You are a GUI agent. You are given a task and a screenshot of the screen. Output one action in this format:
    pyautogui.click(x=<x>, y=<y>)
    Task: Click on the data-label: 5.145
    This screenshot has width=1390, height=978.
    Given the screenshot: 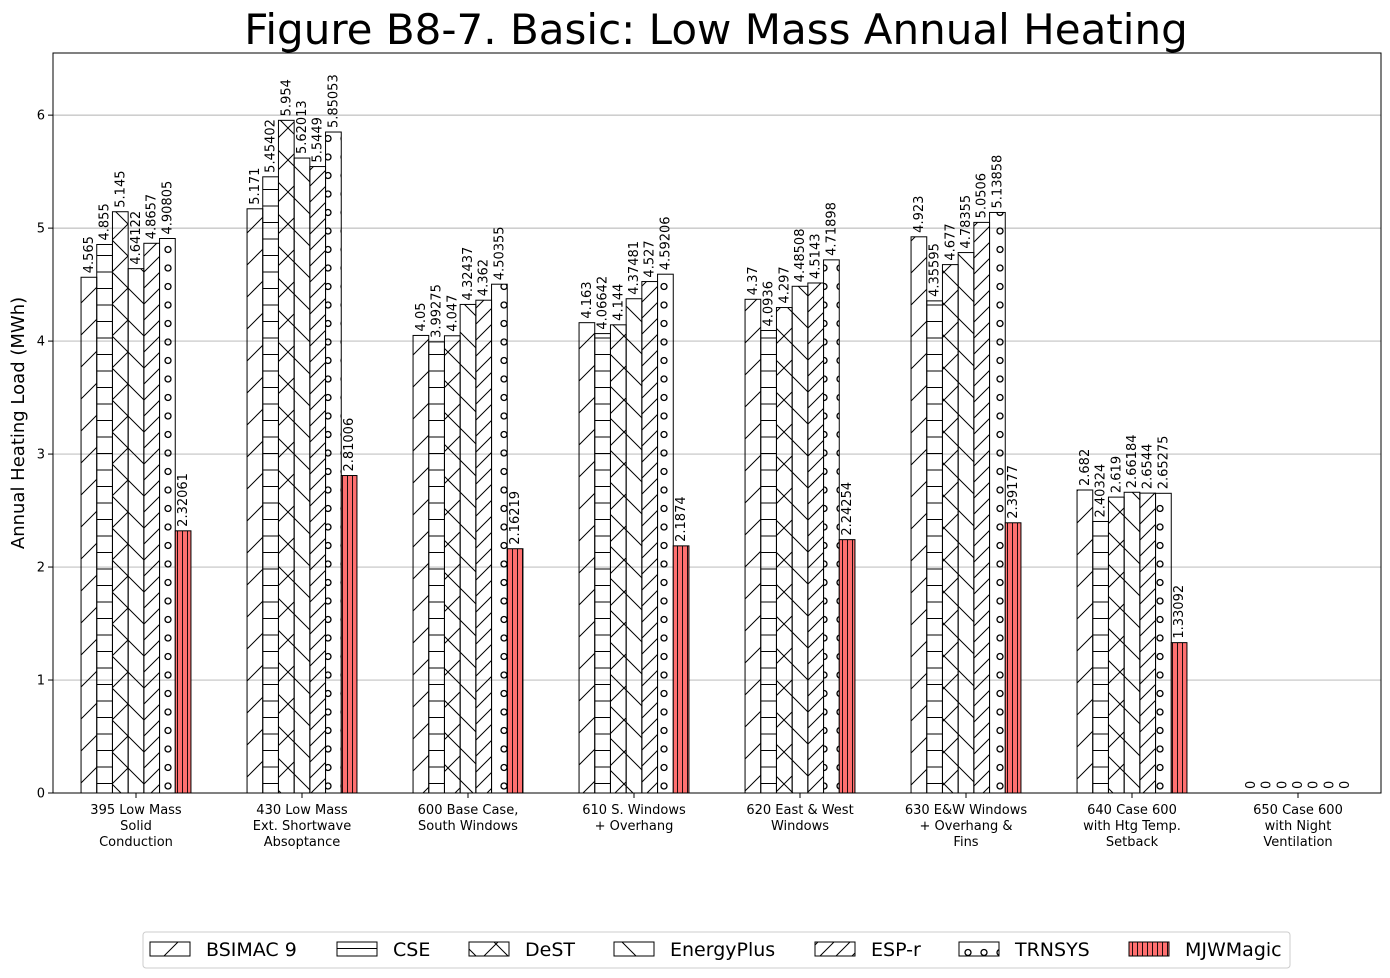 What is the action you would take?
    pyautogui.click(x=120, y=189)
    